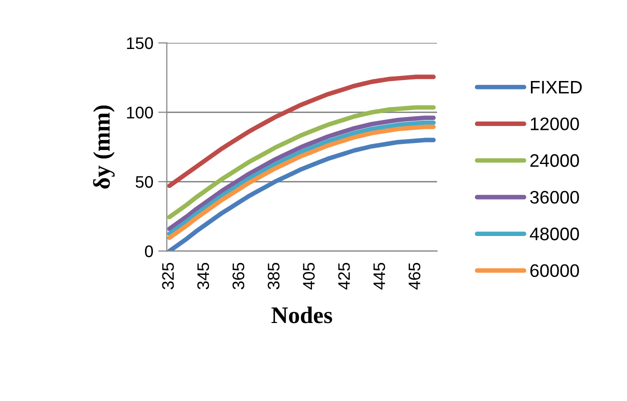  I want to click on x-tick-label: 385, so click(274, 276).